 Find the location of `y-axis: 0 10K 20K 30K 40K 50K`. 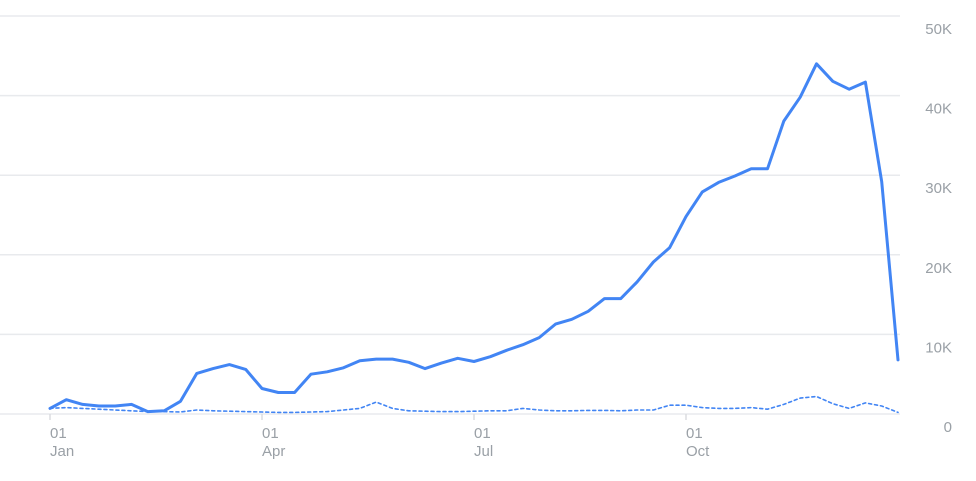

y-axis: 0 10K 20K 30K 40K 50K is located at coordinates (938, 228).